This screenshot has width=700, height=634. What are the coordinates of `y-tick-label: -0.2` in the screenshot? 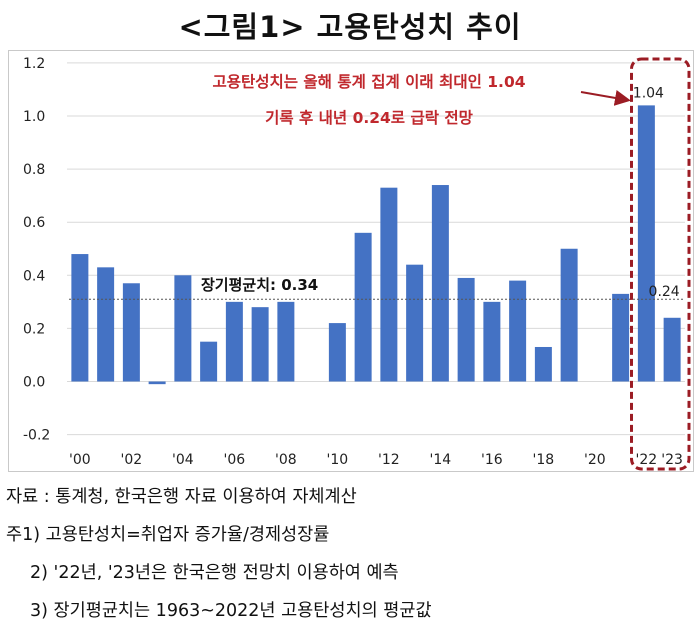 It's located at (36, 436).